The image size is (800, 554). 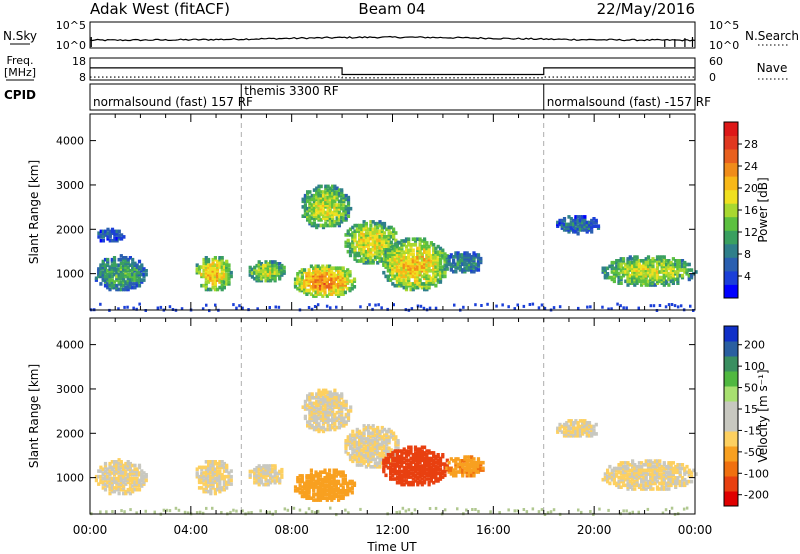 I want to click on colorbar-segment, so click(x=731, y=349).